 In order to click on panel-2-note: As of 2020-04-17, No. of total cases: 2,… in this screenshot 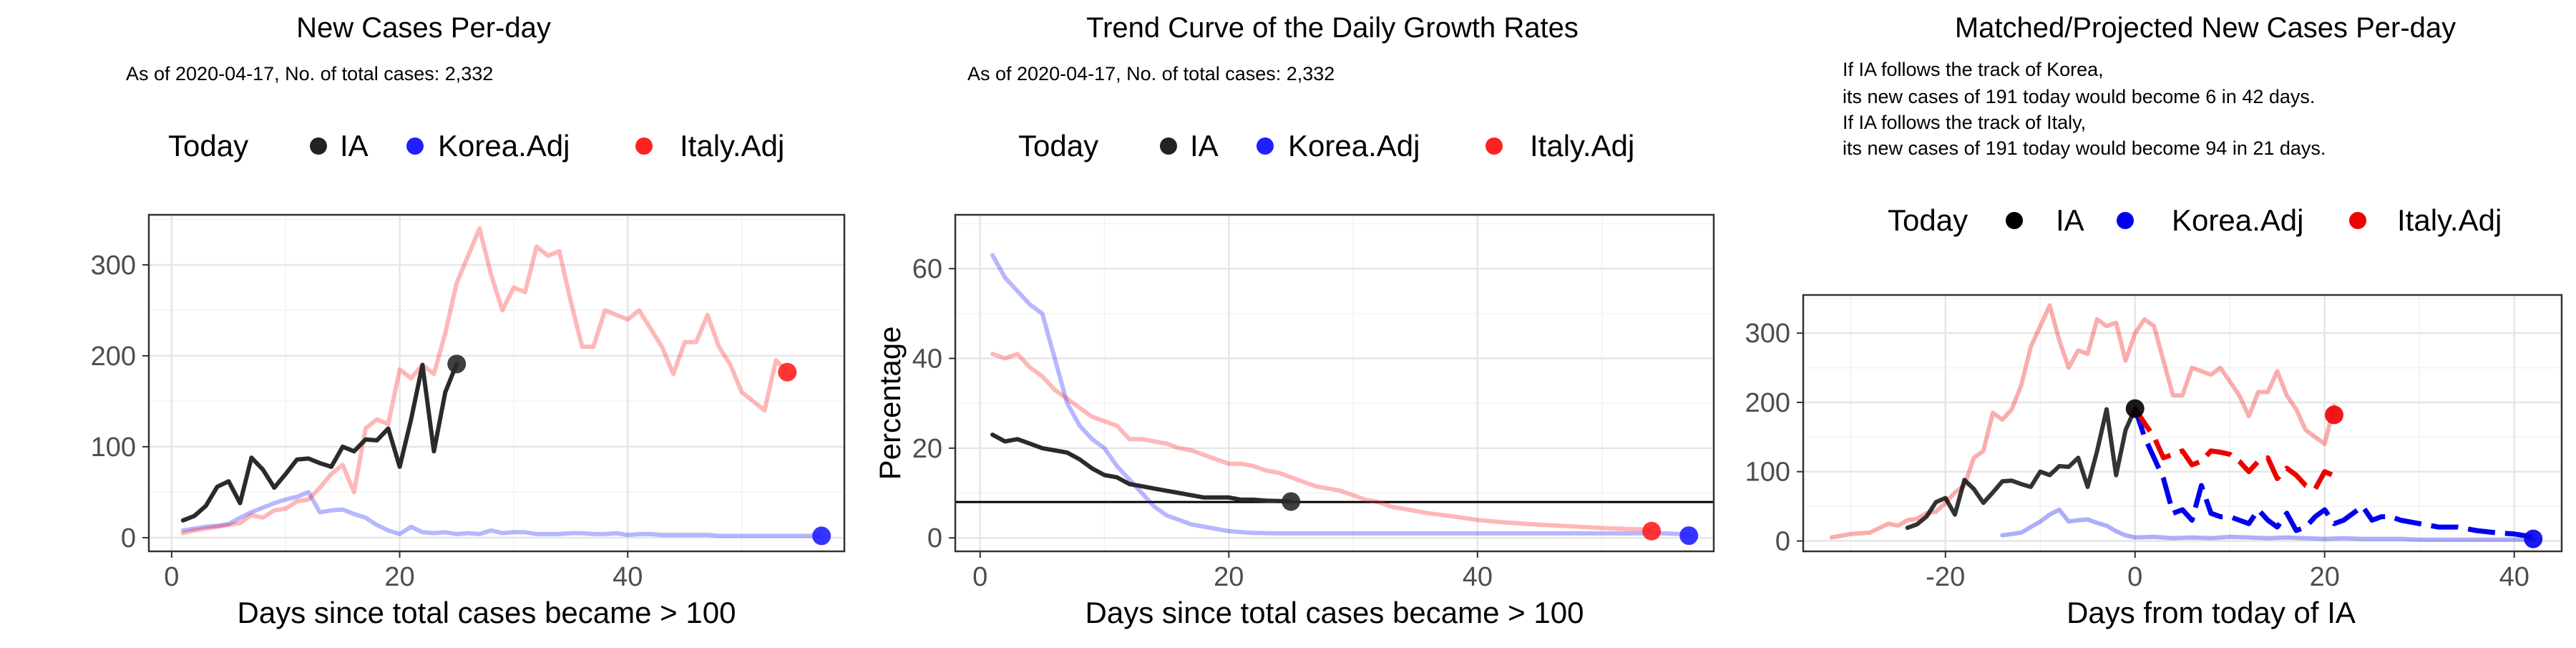, I will do `click(1151, 74)`.